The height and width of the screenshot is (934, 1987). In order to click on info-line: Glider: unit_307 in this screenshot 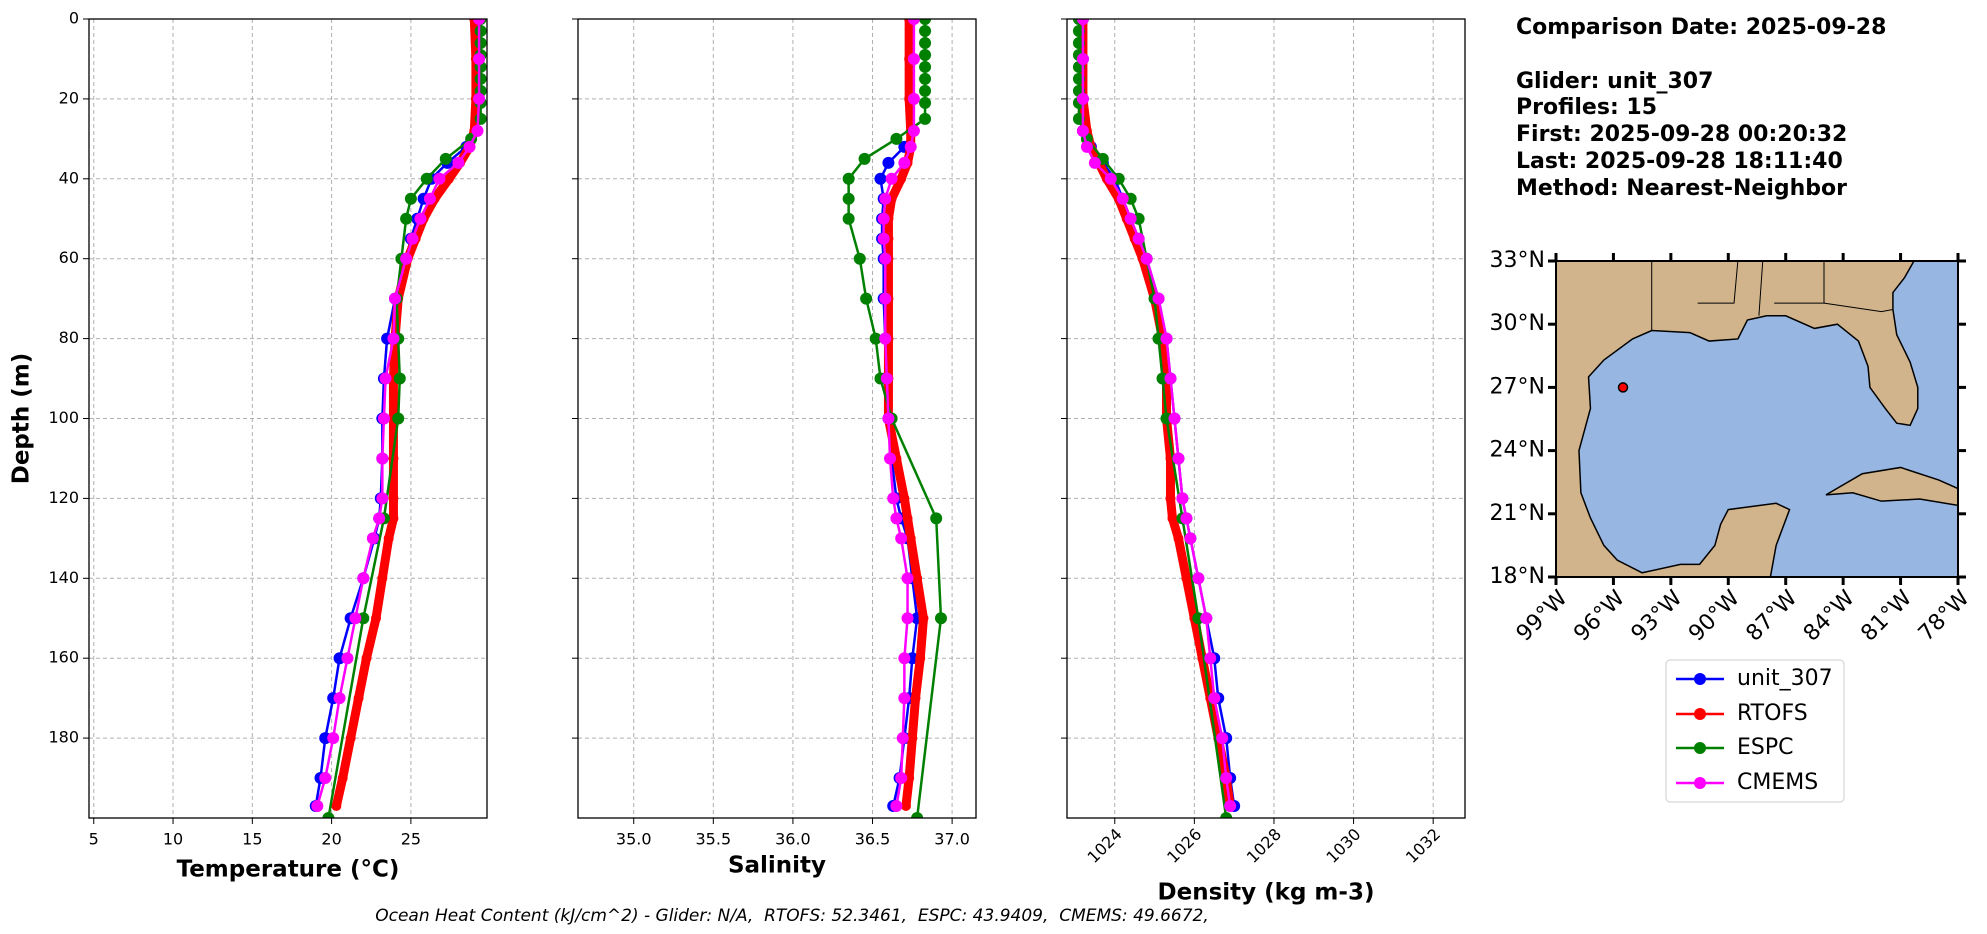, I will do `click(1614, 81)`.